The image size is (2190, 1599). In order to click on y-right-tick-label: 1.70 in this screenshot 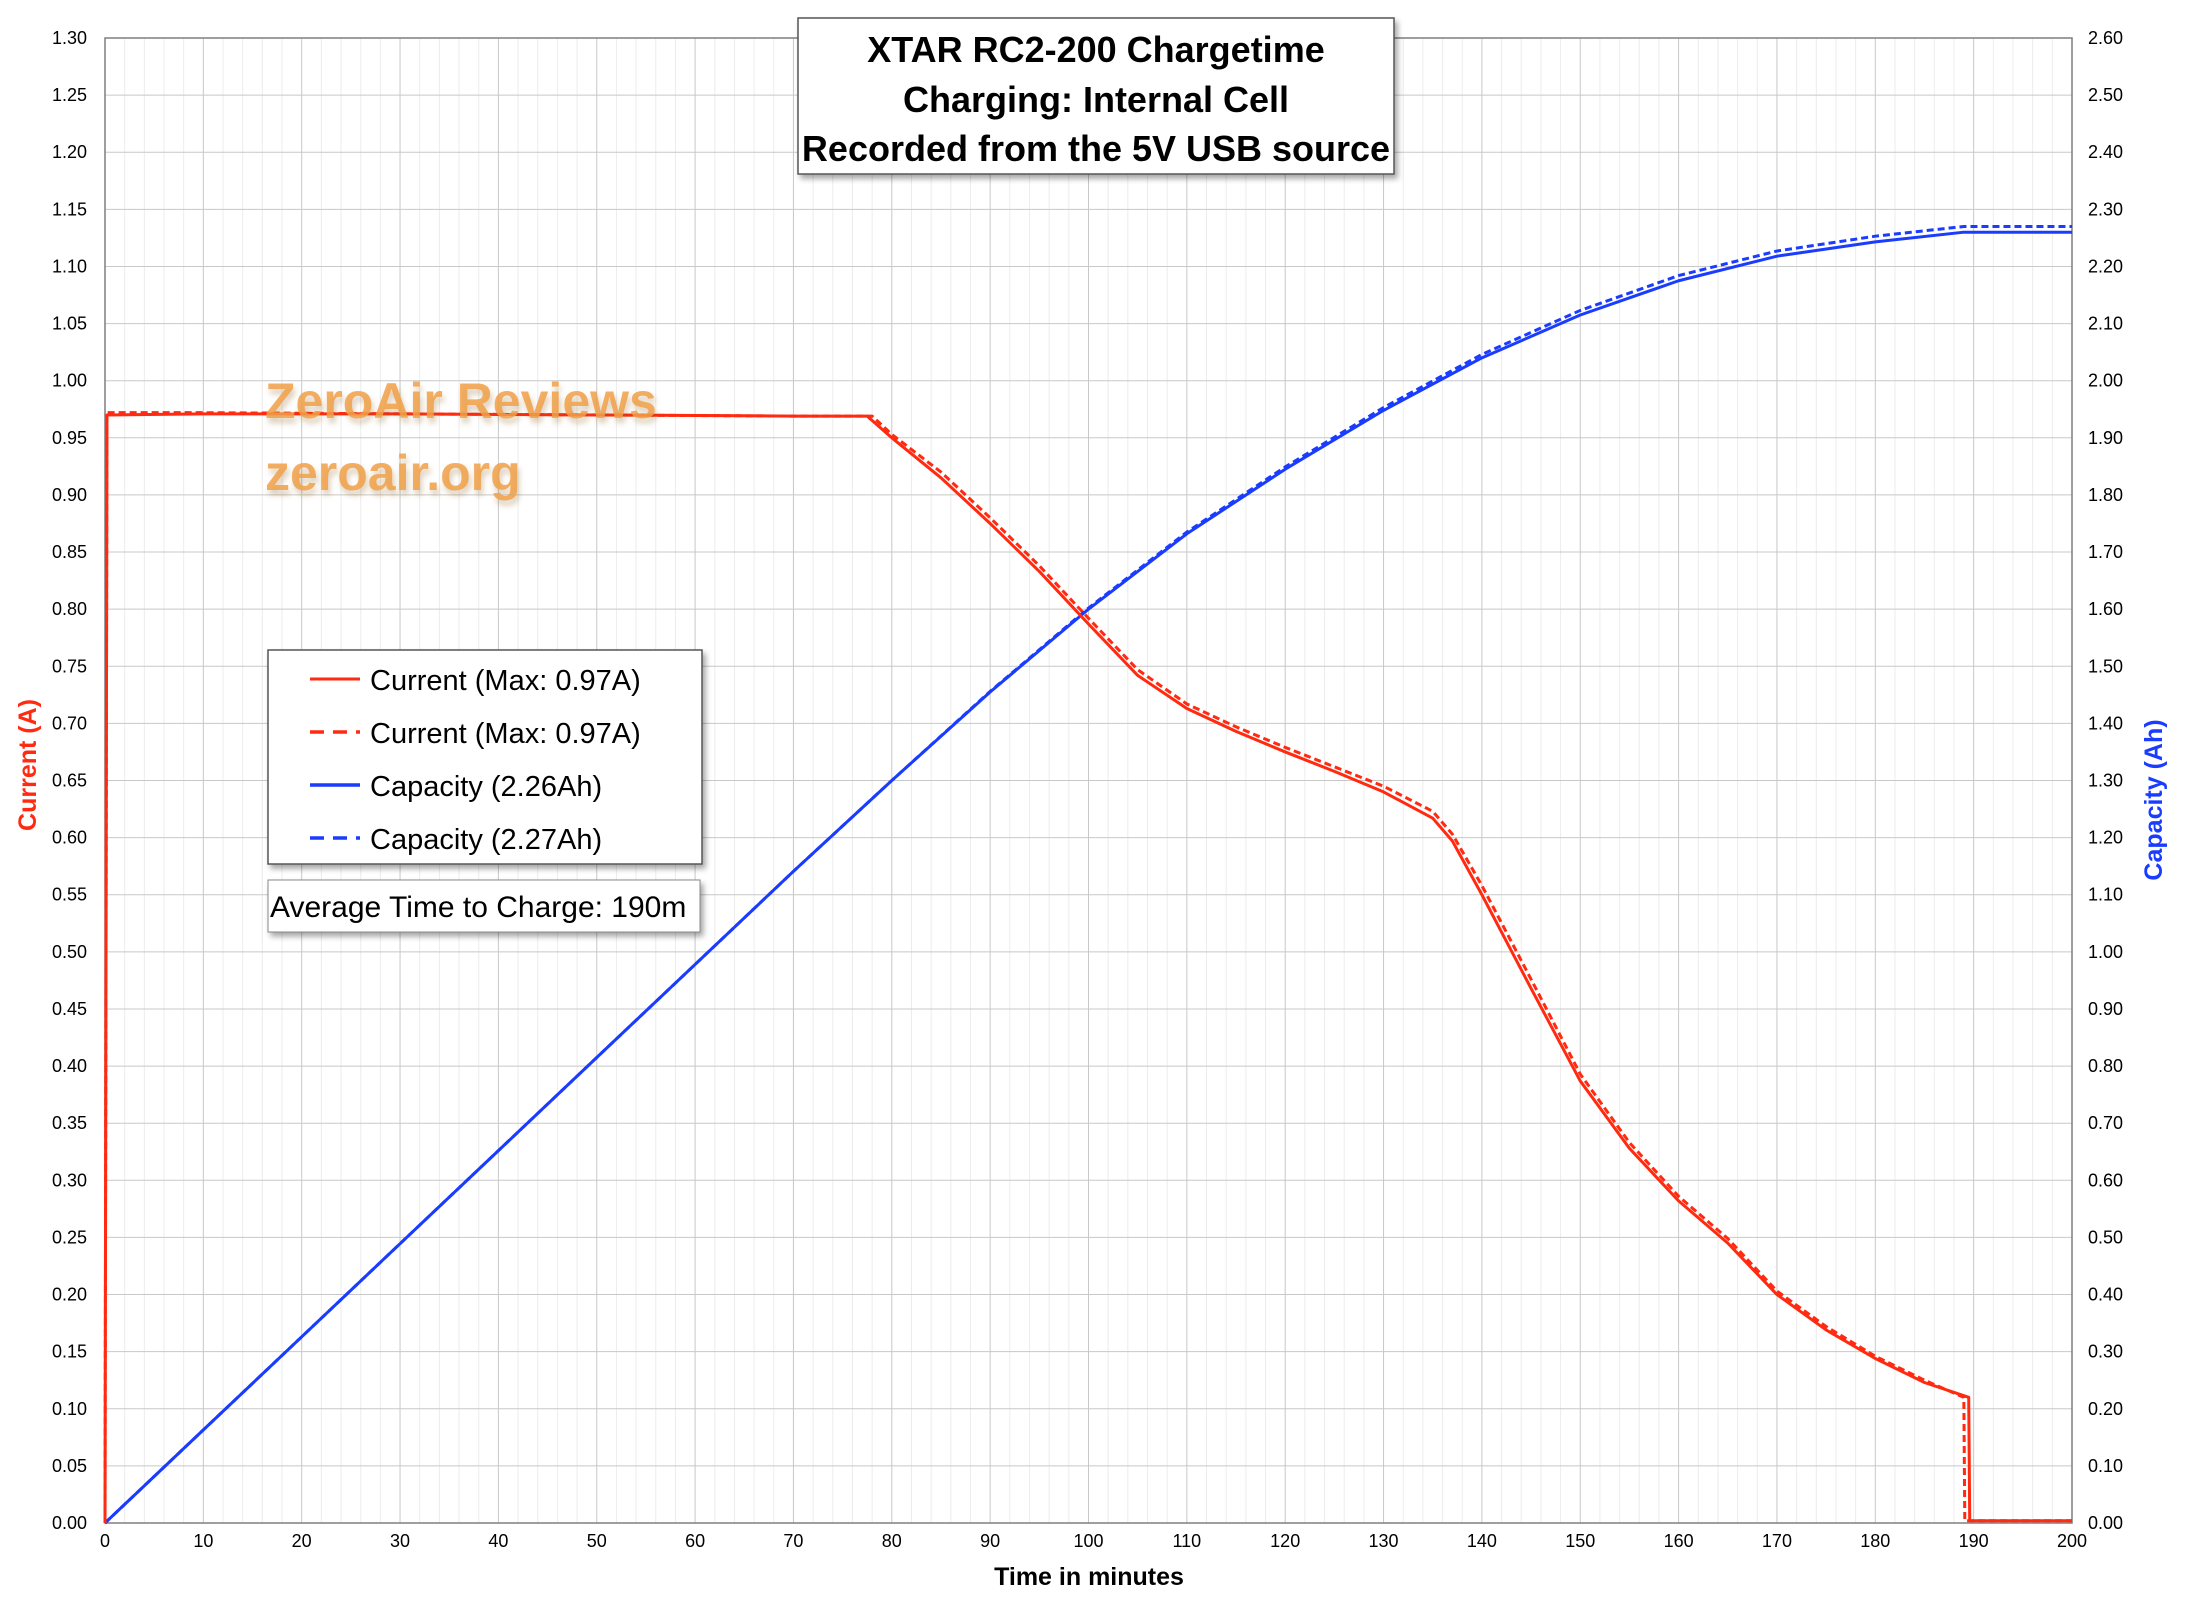, I will do `click(2105, 552)`.